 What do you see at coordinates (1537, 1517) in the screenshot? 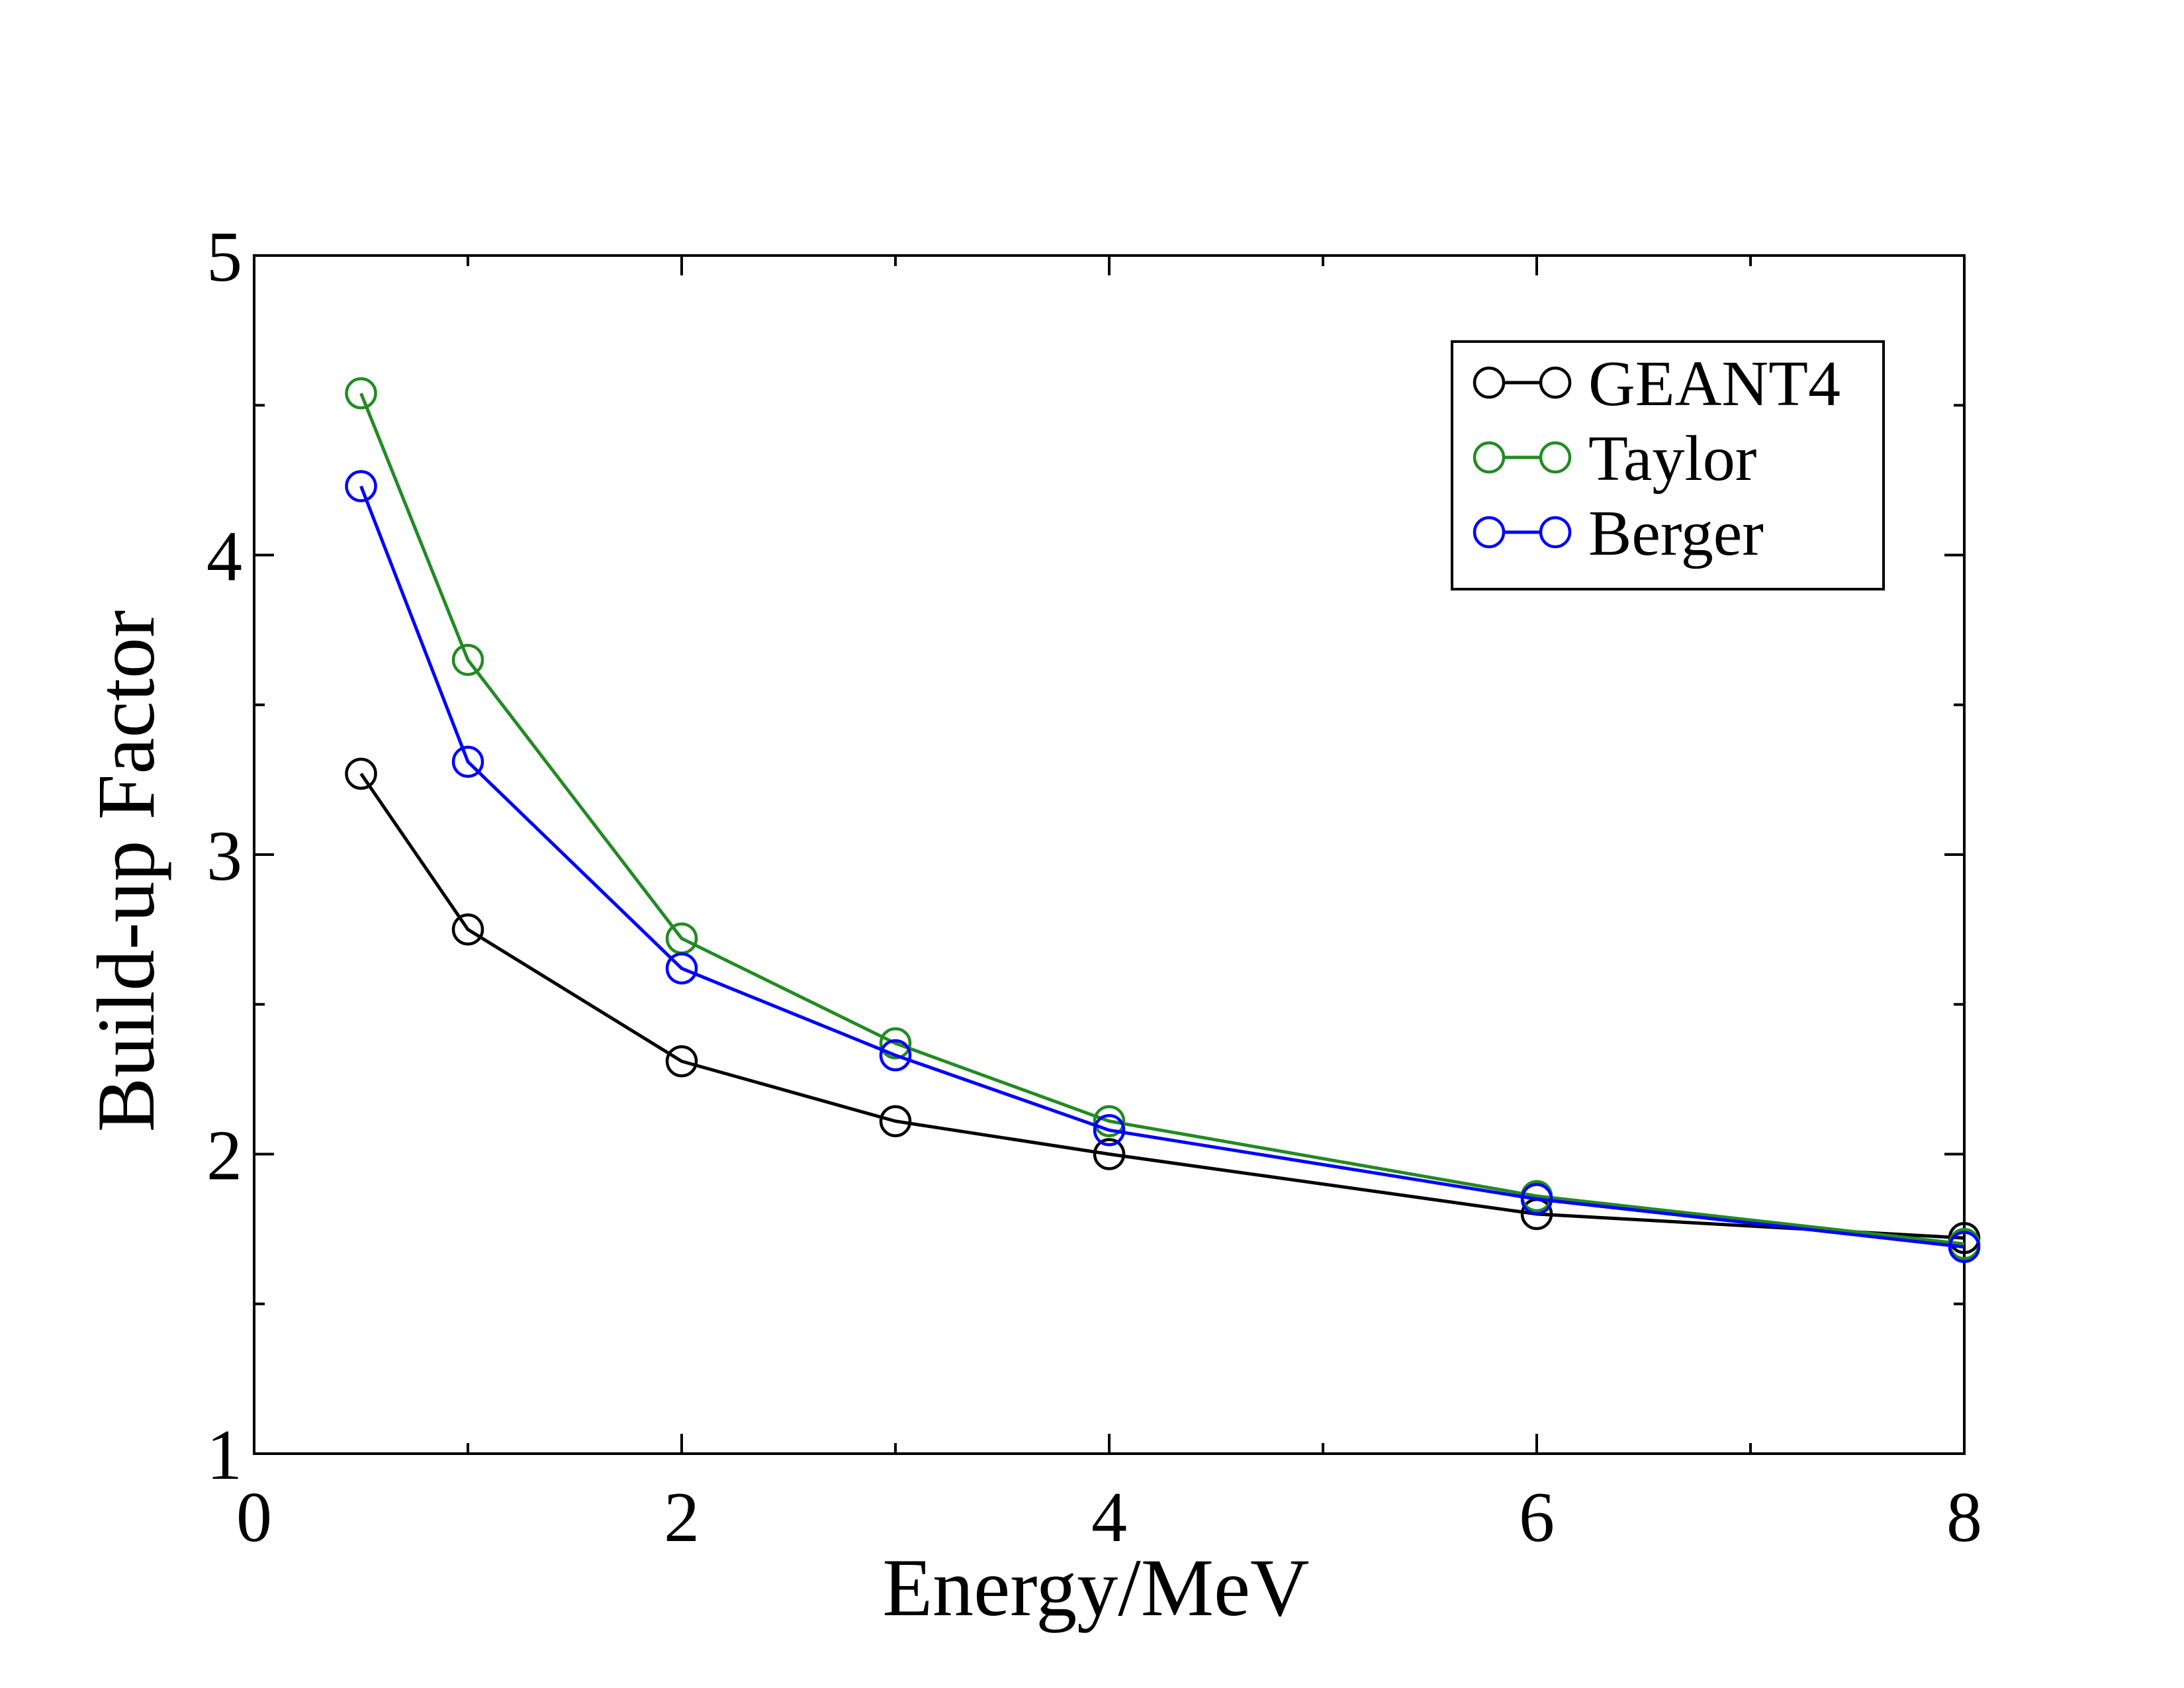
I see `x-tick-label: 6` at bounding box center [1537, 1517].